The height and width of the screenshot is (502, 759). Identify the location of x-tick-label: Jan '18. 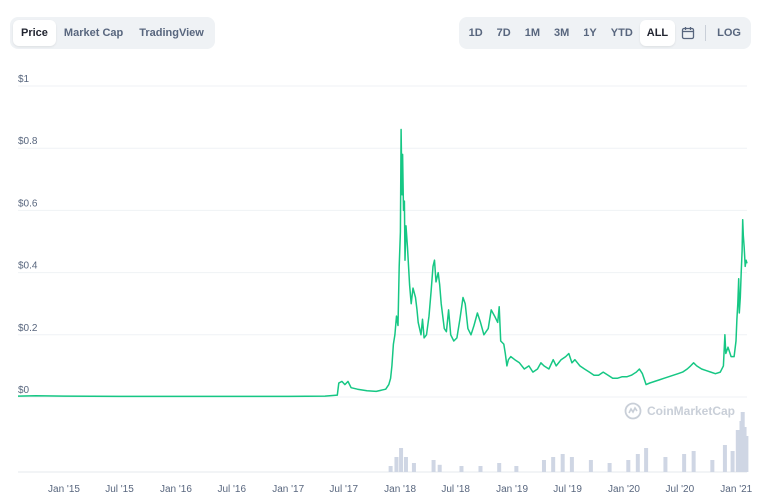
(400, 489).